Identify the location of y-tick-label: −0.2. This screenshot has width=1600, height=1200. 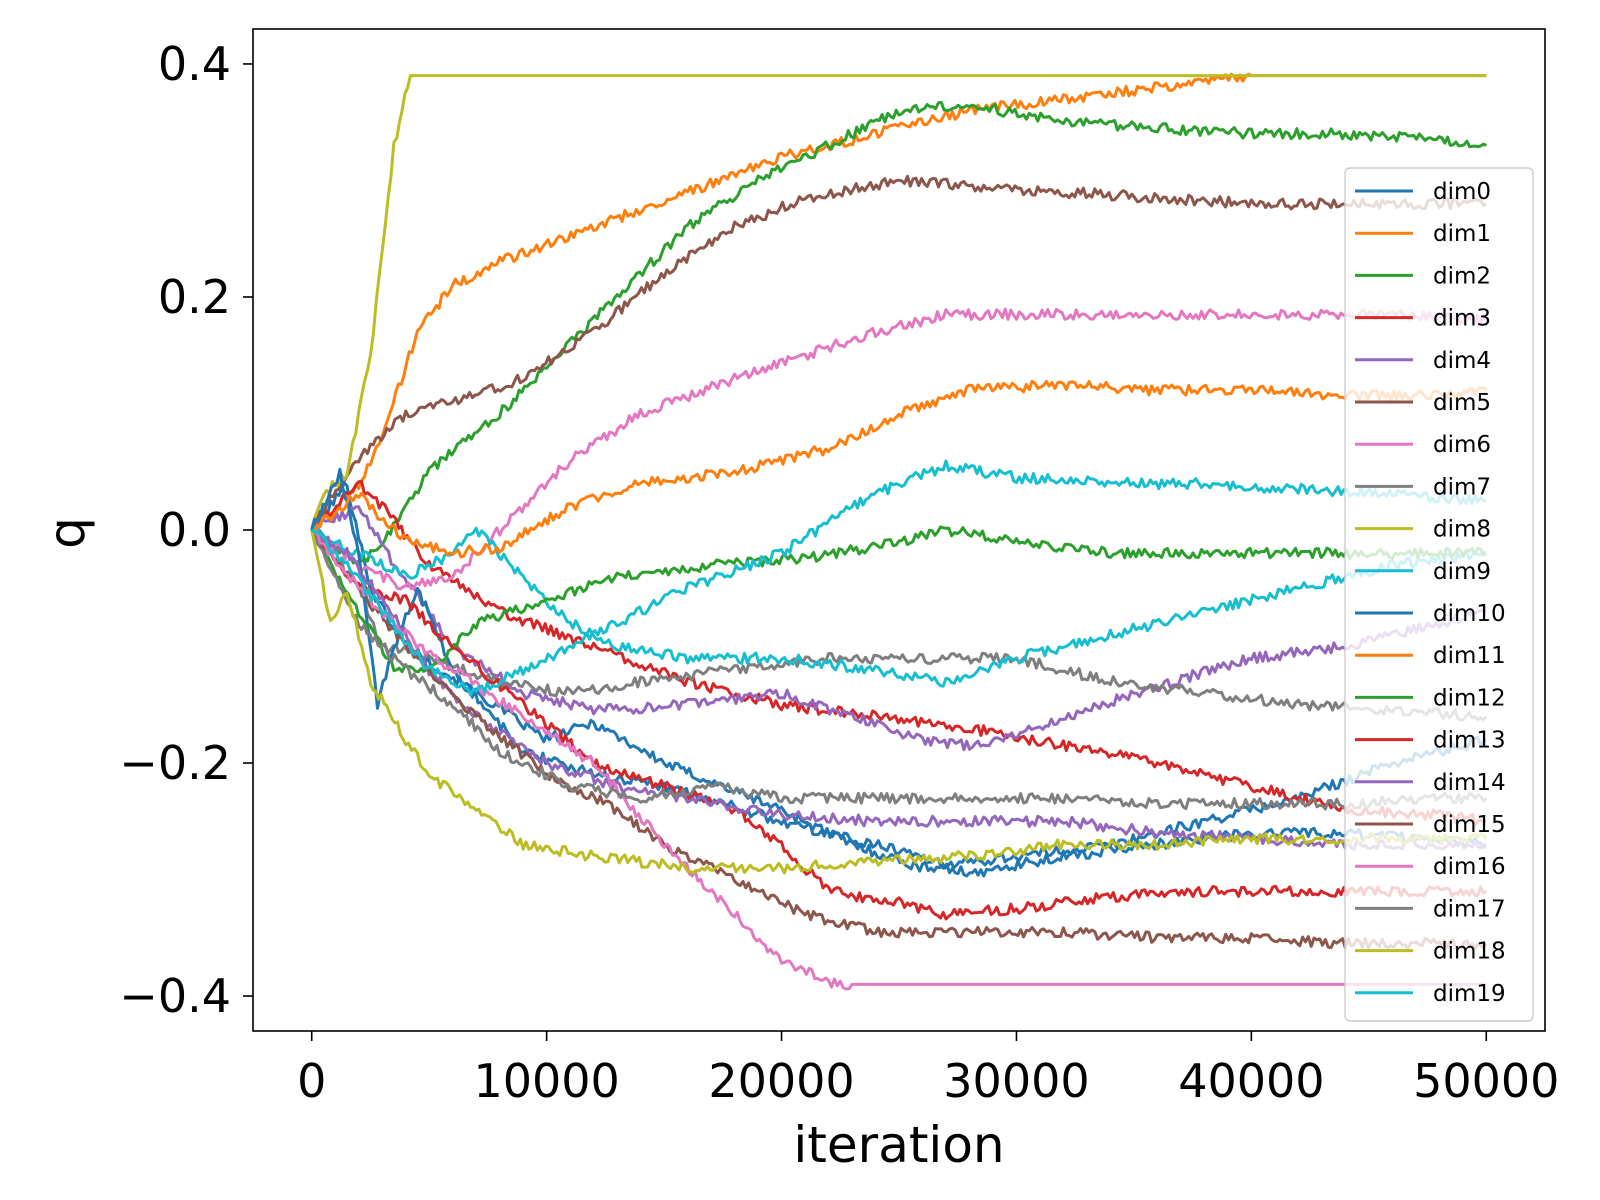
(175, 763).